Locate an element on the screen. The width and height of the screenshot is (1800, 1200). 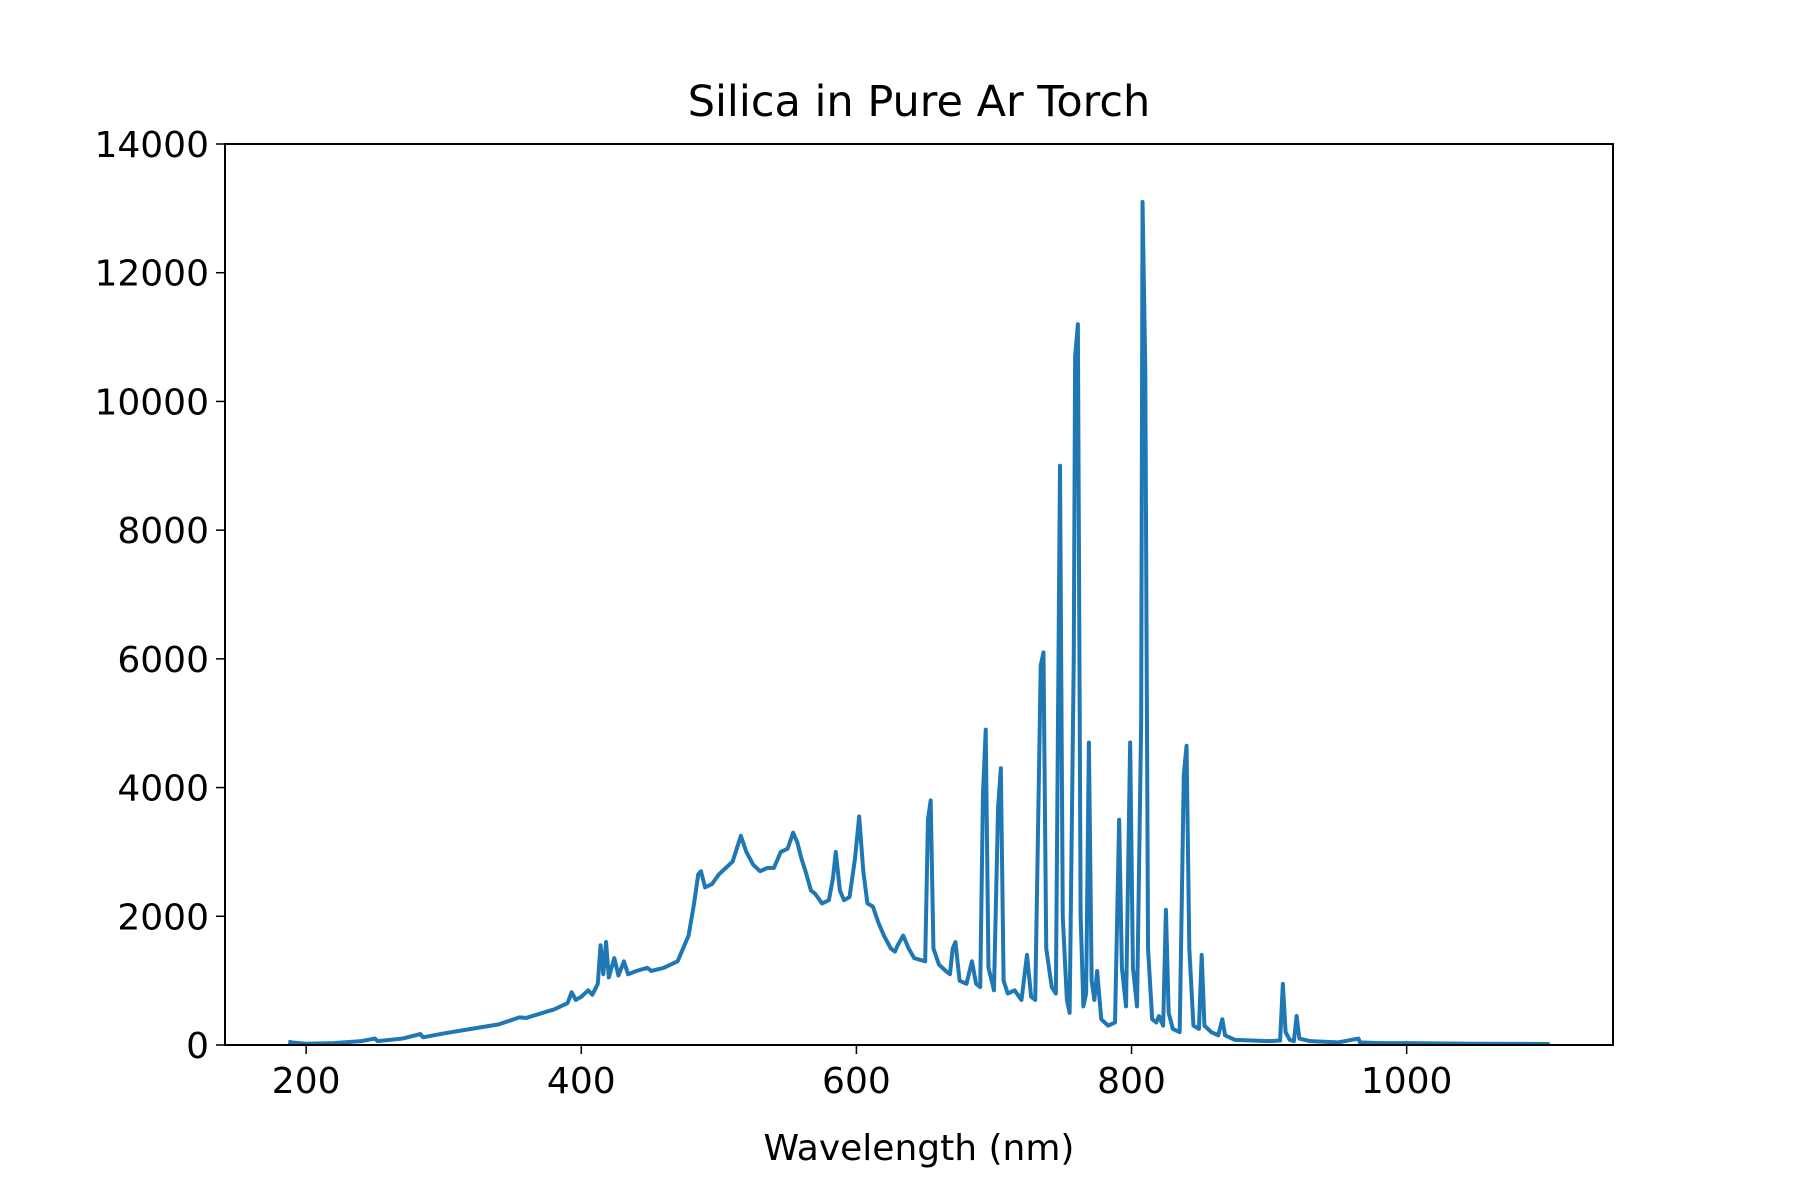
x-axis-label: Wavelength (nm) is located at coordinates (919, 1148).